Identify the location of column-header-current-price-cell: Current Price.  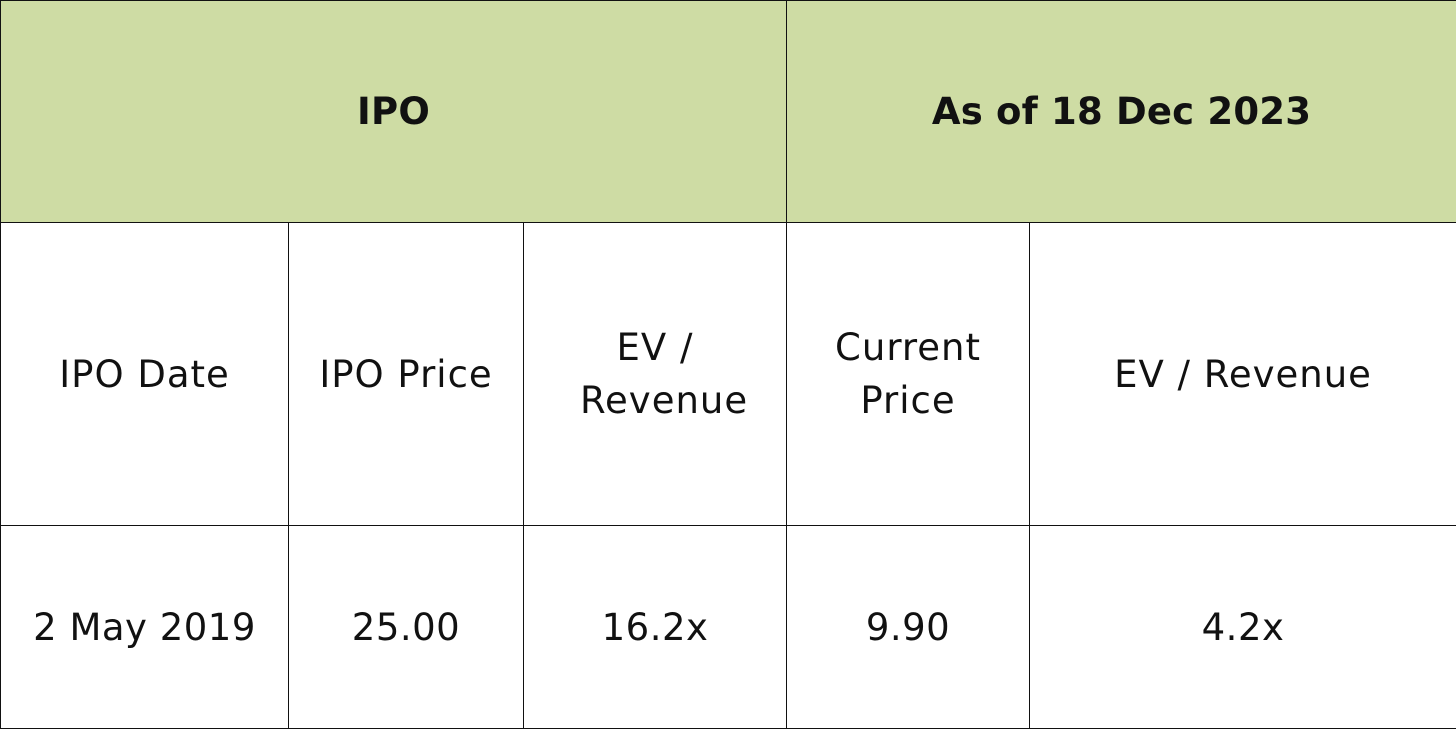
(908, 374).